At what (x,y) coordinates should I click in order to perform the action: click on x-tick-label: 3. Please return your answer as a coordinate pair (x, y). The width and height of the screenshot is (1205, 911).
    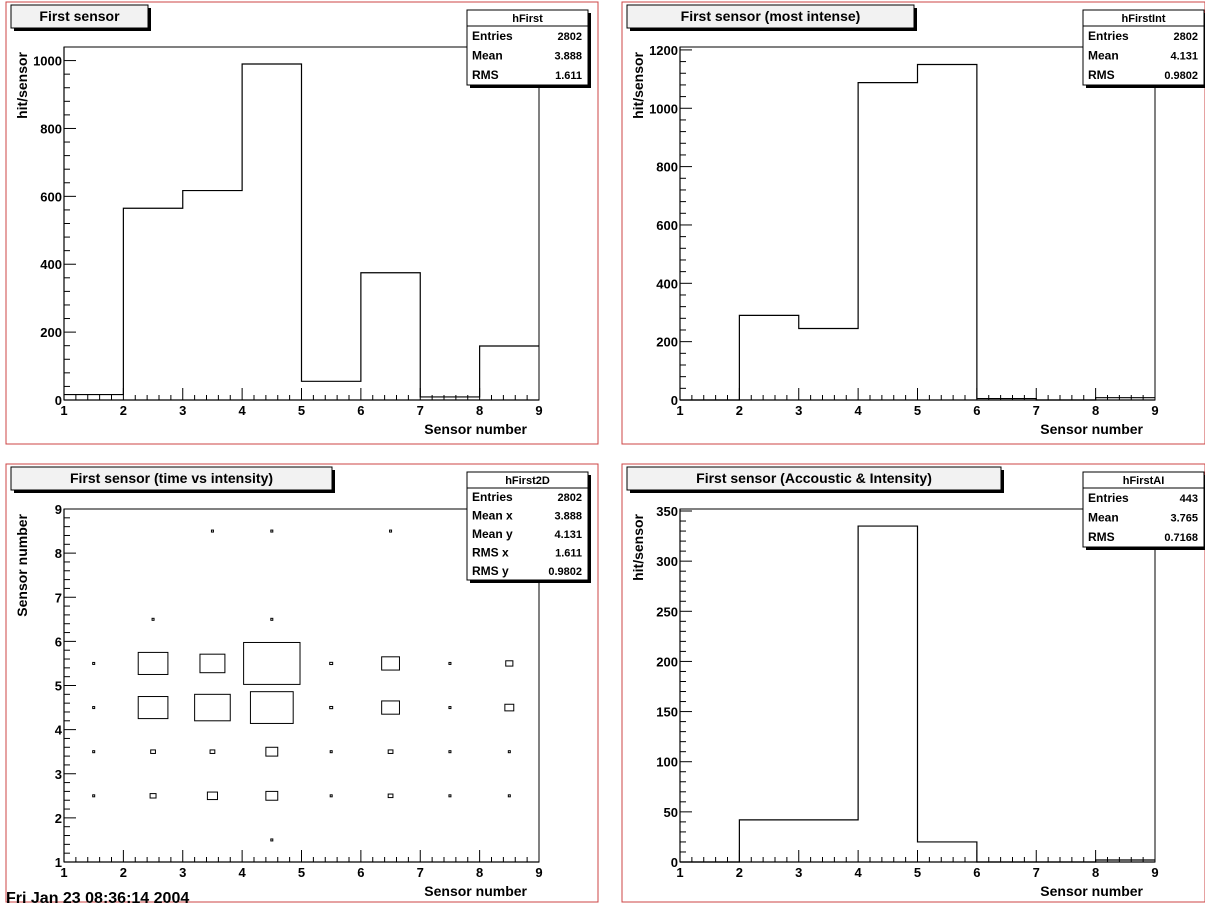
    Looking at the image, I should click on (798, 410).